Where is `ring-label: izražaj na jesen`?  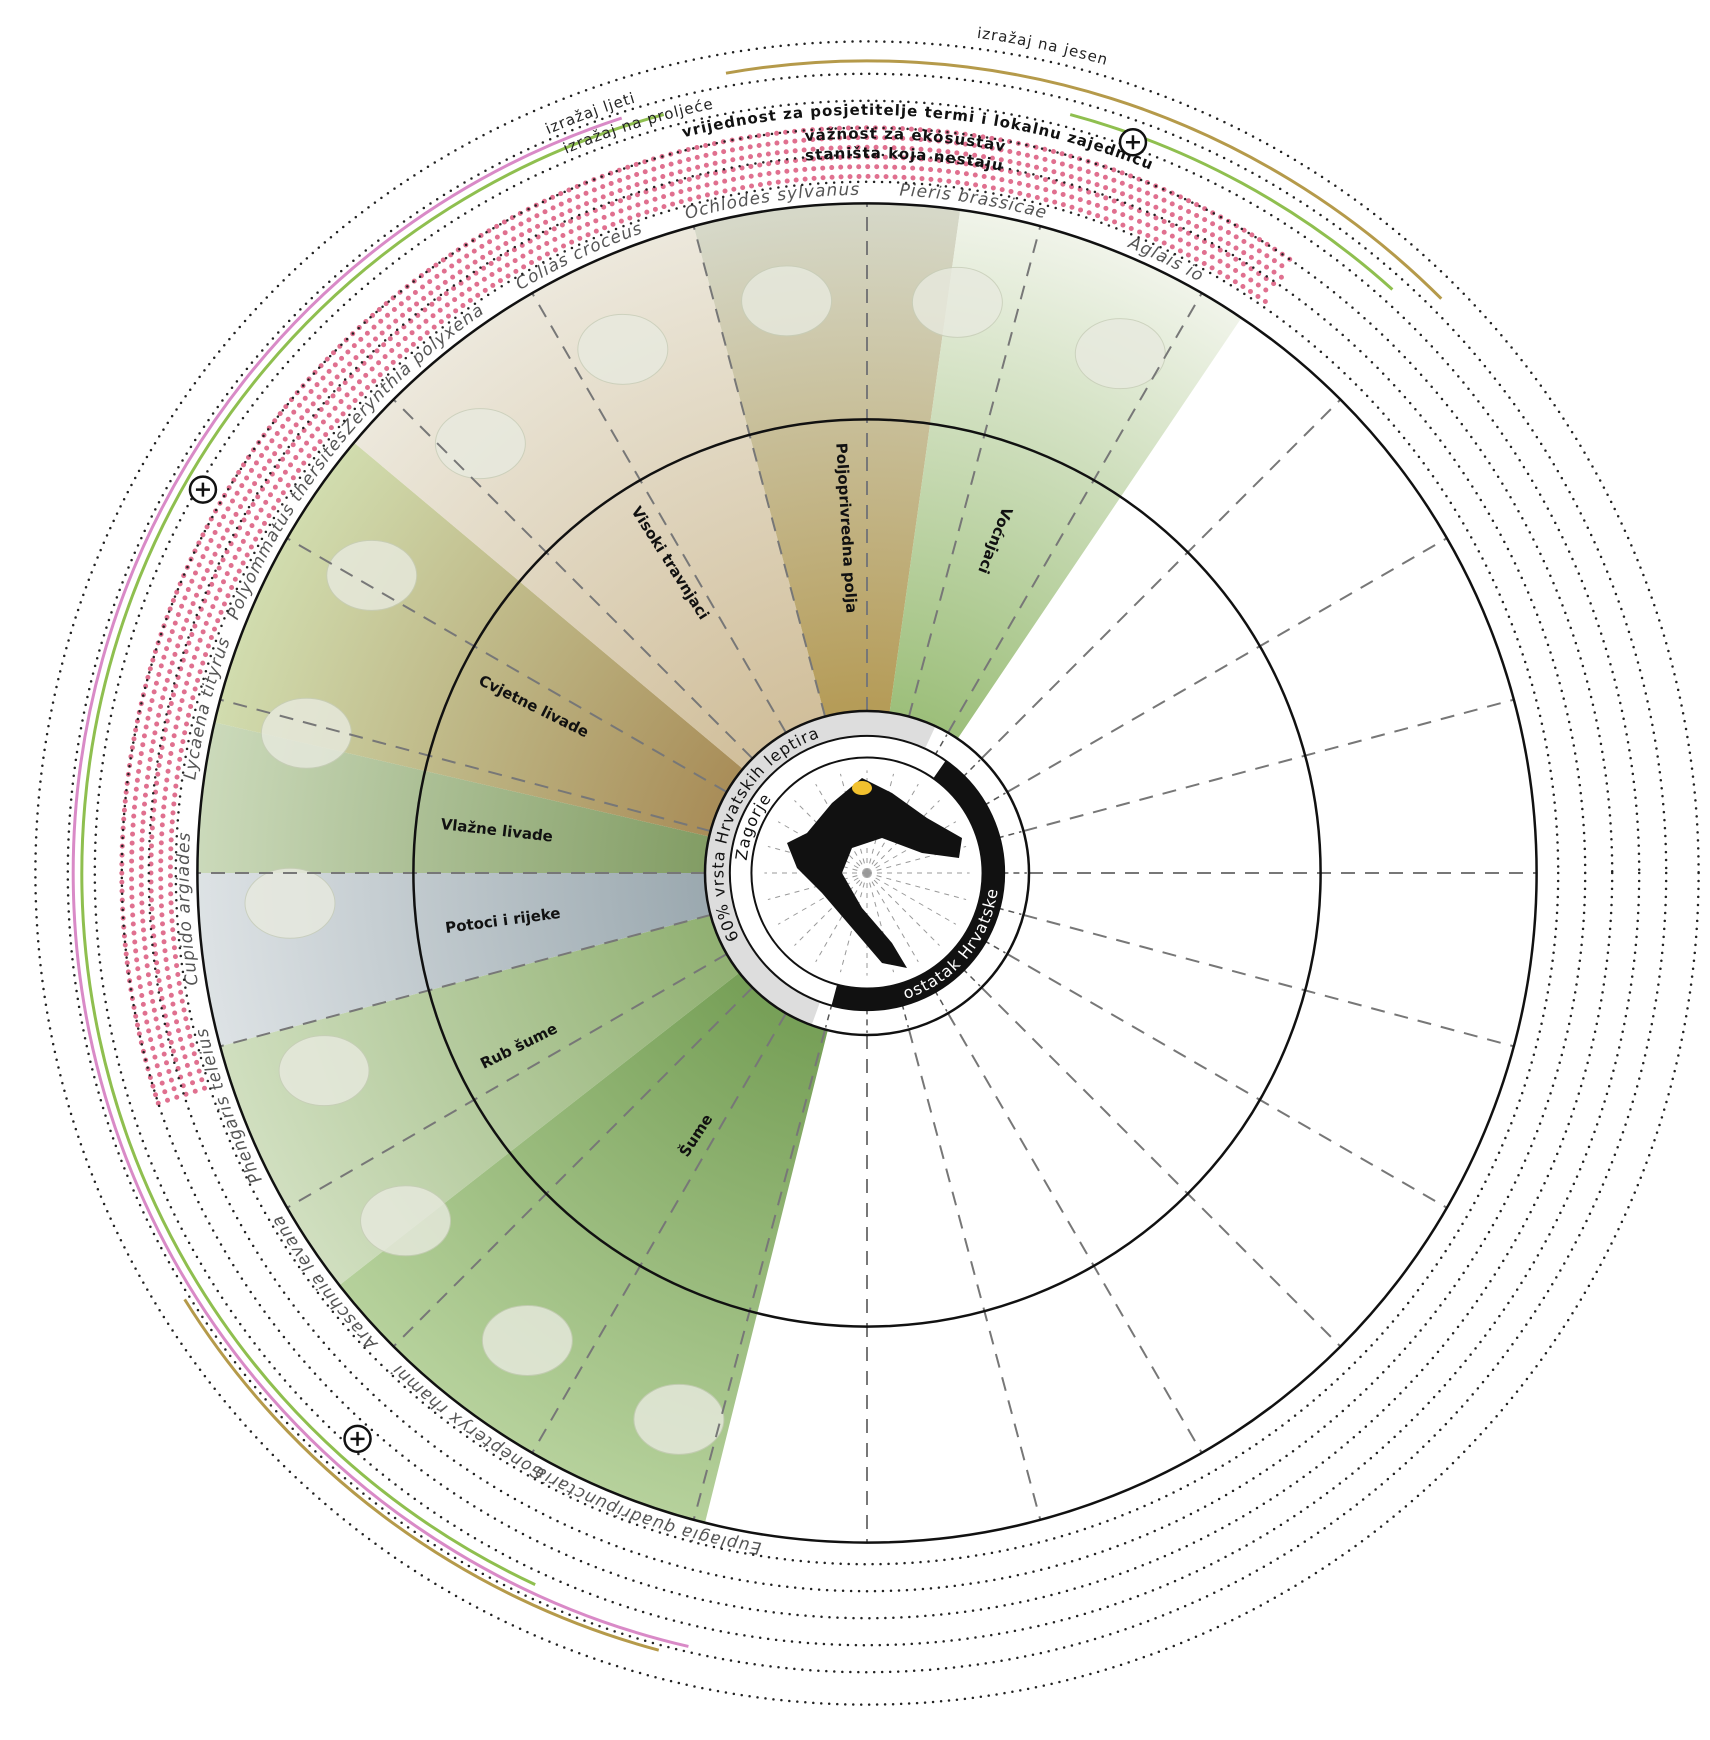
ring-label: izražaj na jesen is located at coordinates (1043, 46).